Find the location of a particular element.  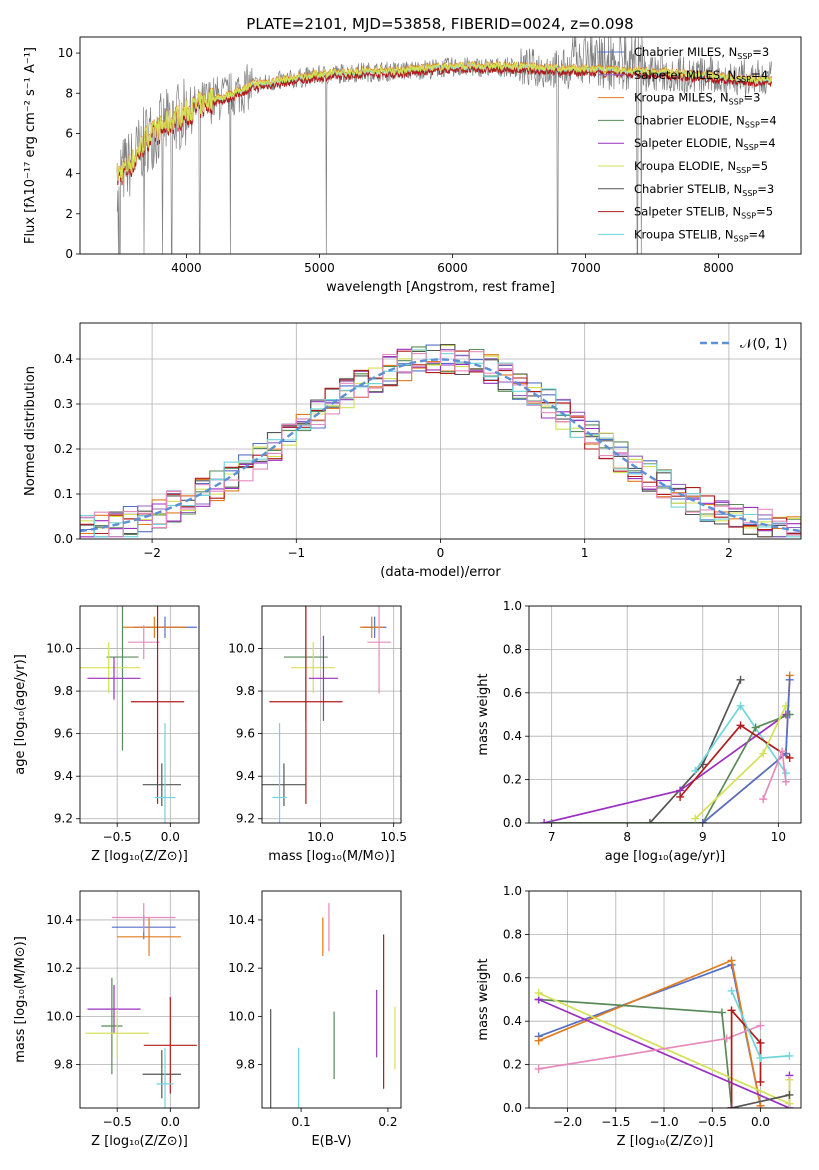

y-tick-label: 0.6 is located at coordinates (512, 693).